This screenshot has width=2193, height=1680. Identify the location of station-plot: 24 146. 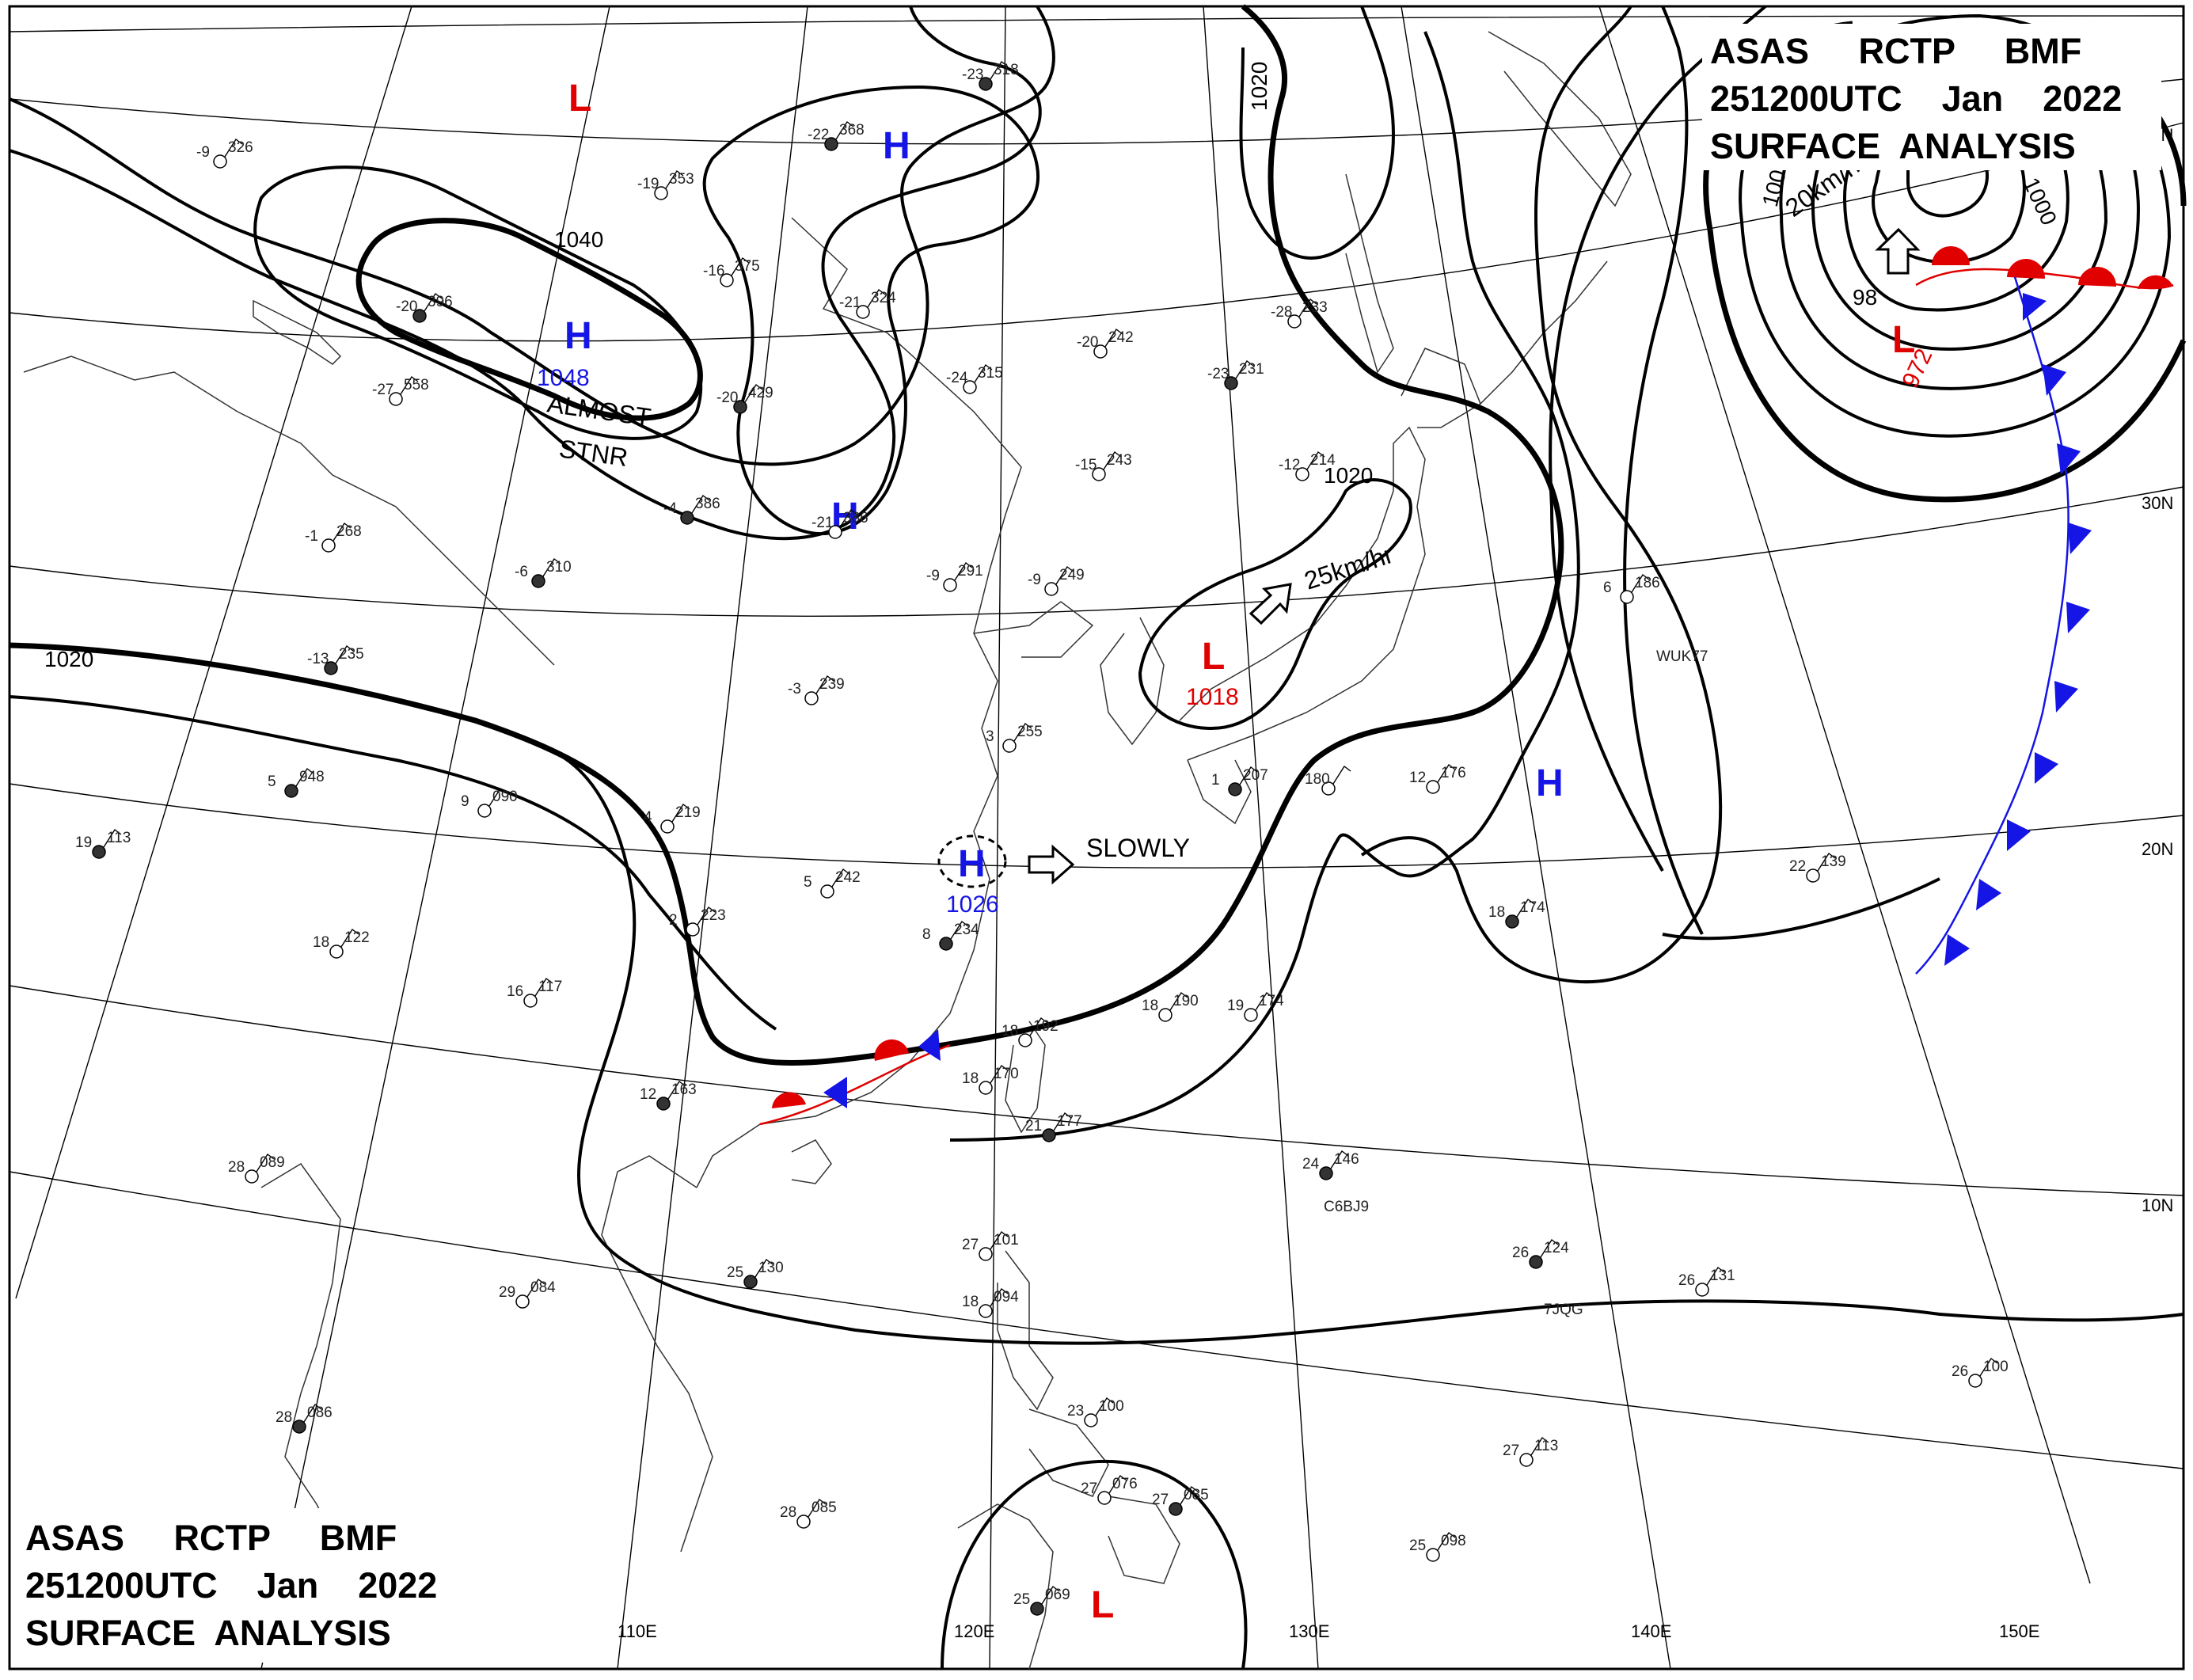
(1330, 1165).